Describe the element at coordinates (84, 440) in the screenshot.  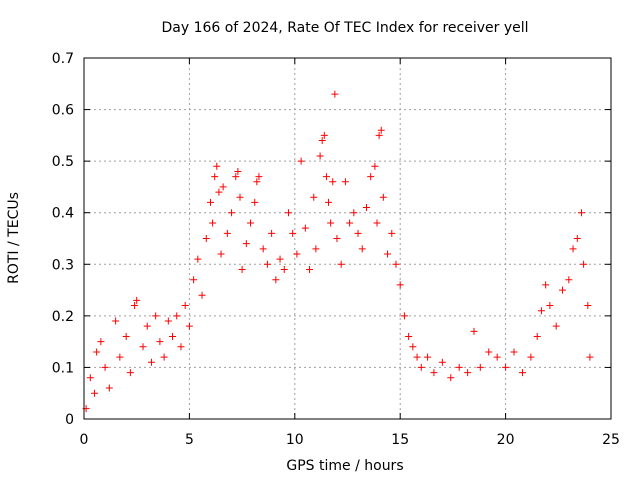
I see `x-tick-label: 0` at that location.